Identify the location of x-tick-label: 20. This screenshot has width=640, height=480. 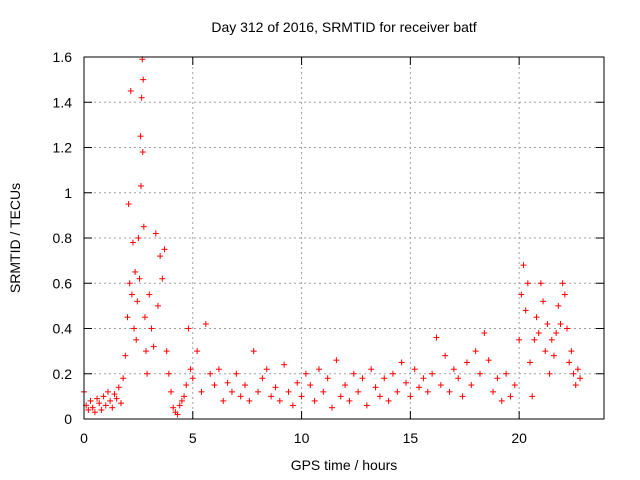
(519, 438).